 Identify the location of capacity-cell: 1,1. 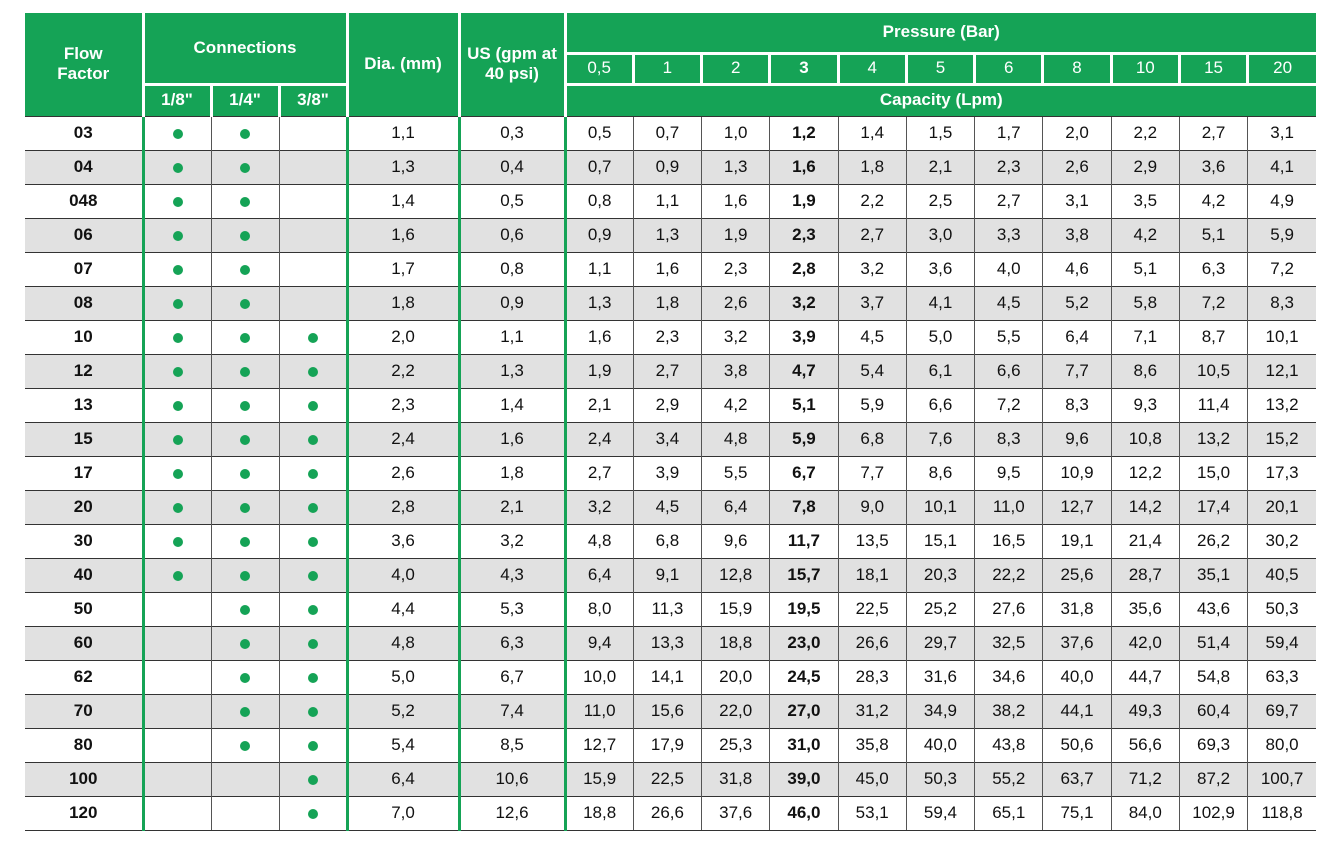
(667, 200).